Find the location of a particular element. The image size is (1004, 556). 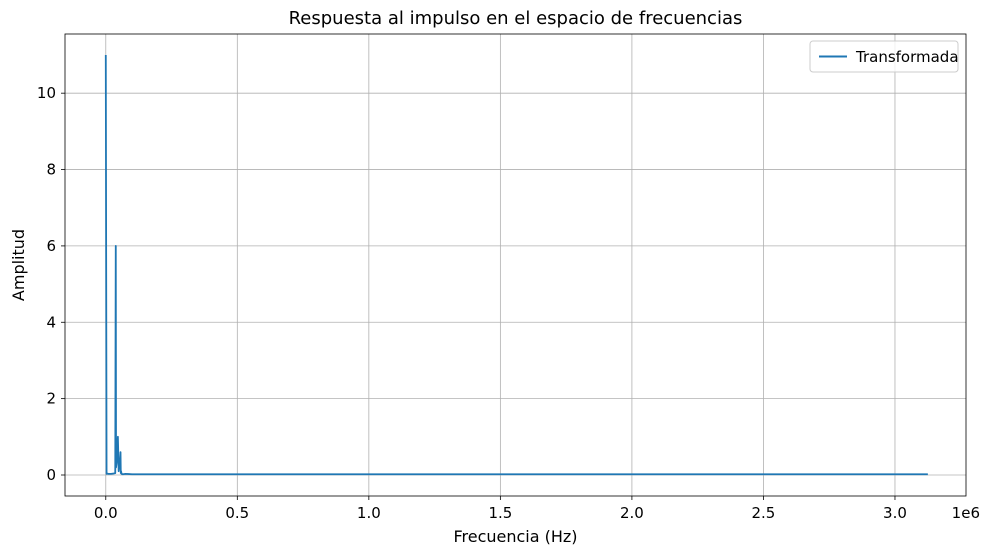

x-tick-label: 0.5 is located at coordinates (237, 513).